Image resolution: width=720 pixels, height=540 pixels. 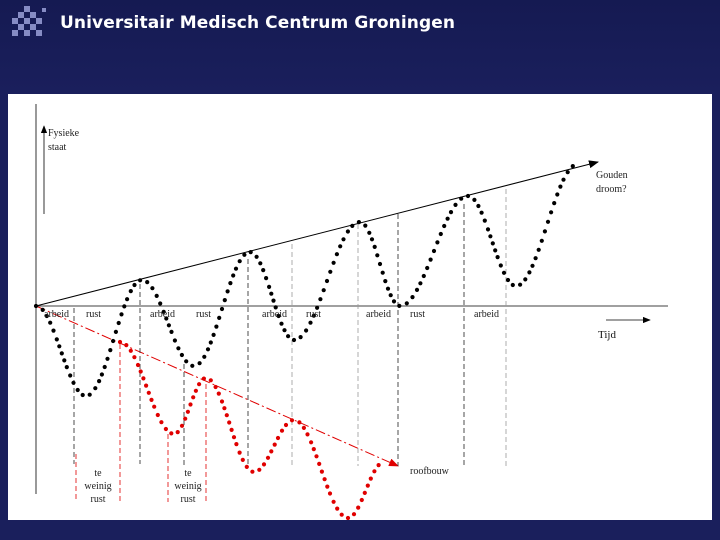 I want to click on organization-name: Universitair Medisch Centrum Groningen, so click(x=258, y=23).